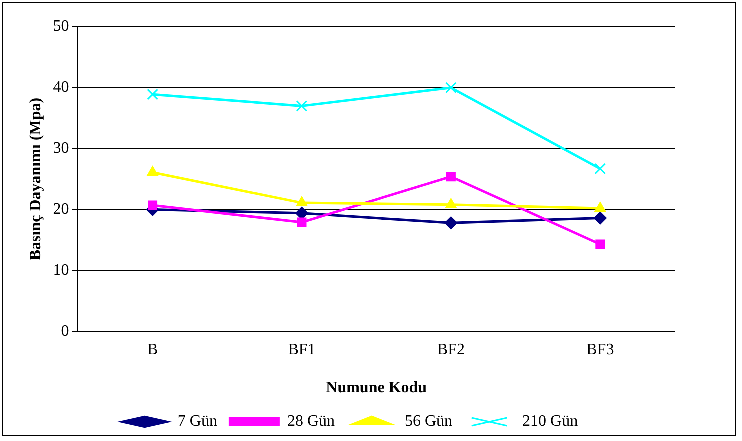  I want to click on x-tick-label: BF2, so click(451, 349).